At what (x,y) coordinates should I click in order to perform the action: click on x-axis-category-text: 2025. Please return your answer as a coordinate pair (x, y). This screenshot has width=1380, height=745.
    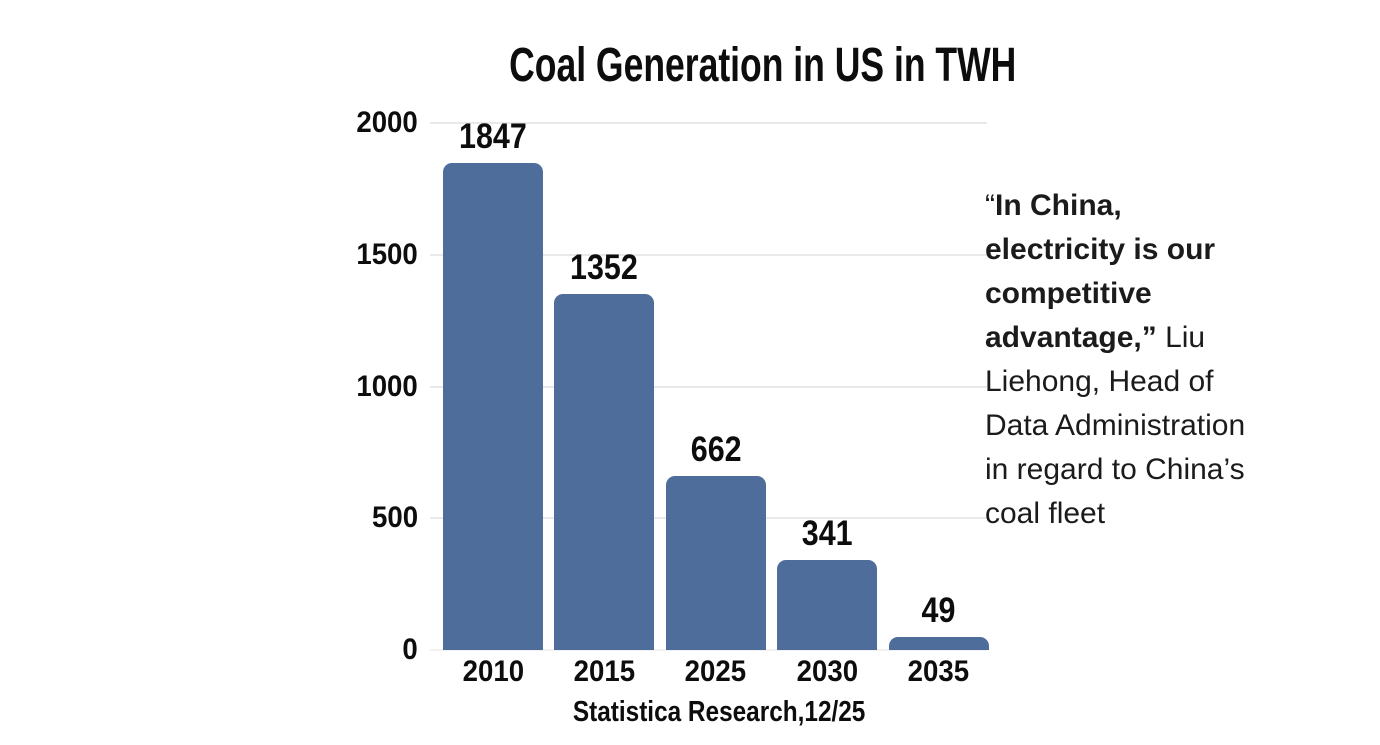
    Looking at the image, I should click on (716, 671).